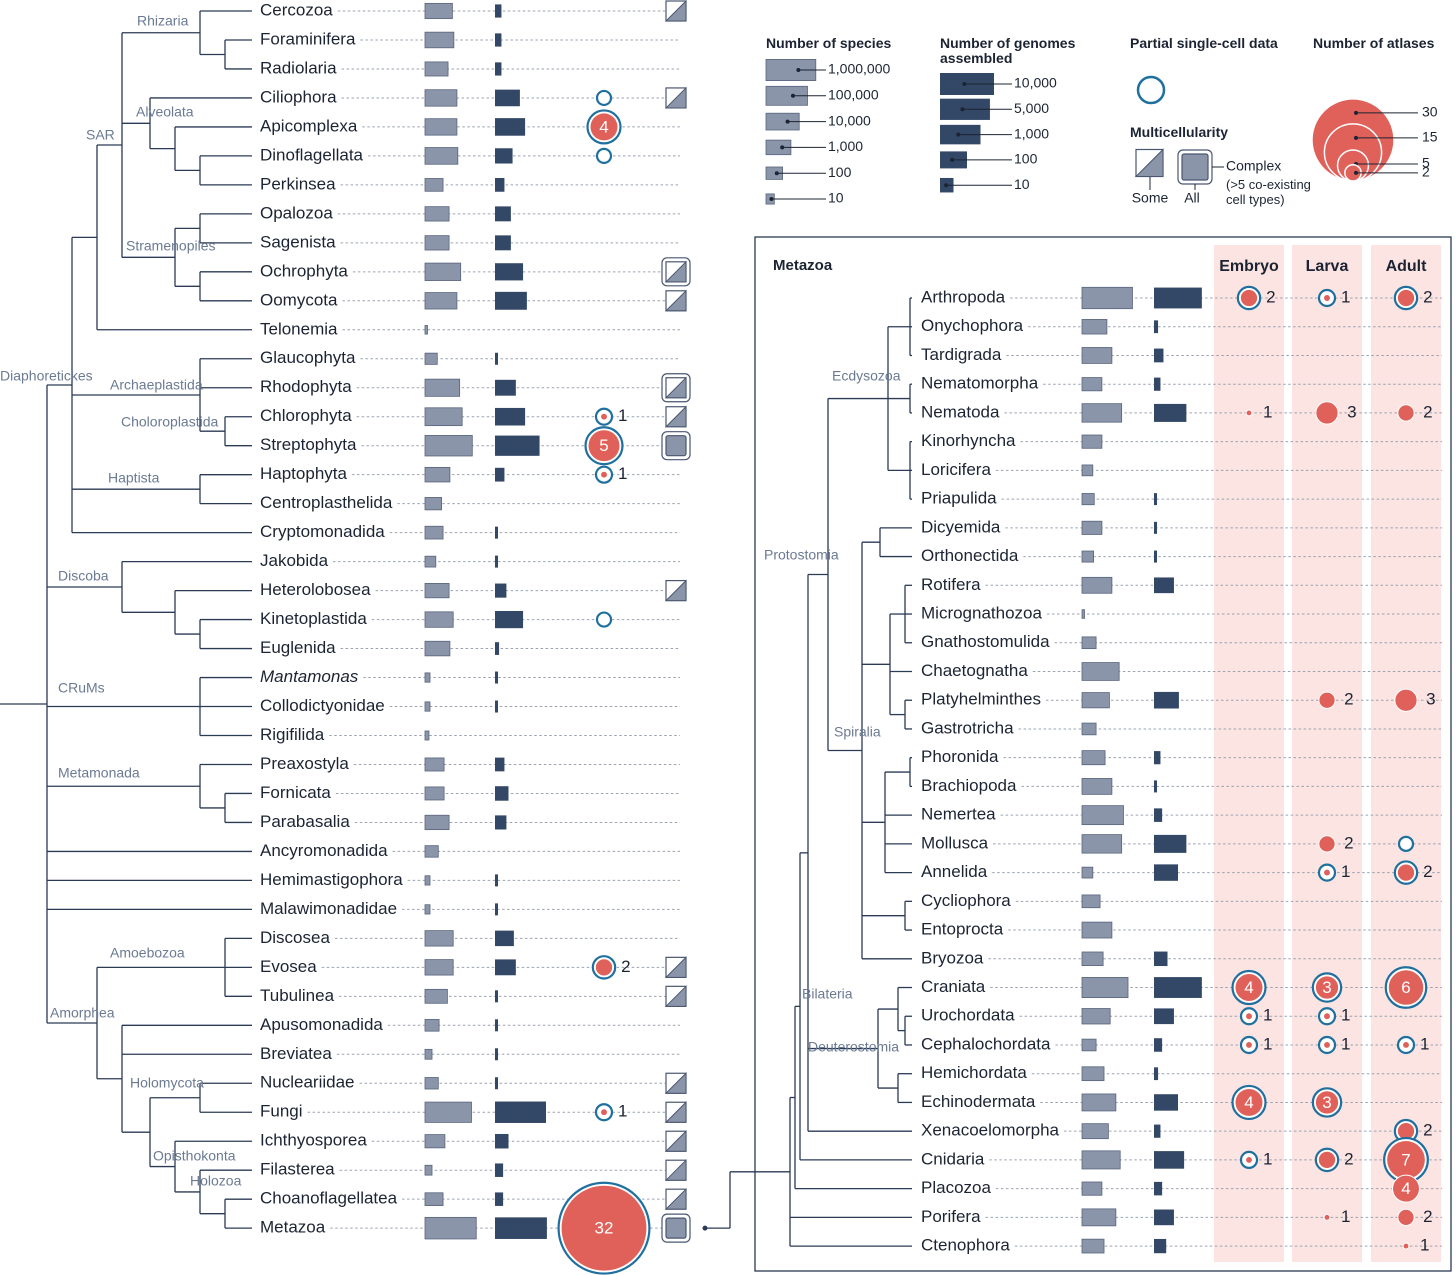 The width and height of the screenshot is (1456, 1276). I want to click on clade-label: Deuterostomia, so click(853, 1047).